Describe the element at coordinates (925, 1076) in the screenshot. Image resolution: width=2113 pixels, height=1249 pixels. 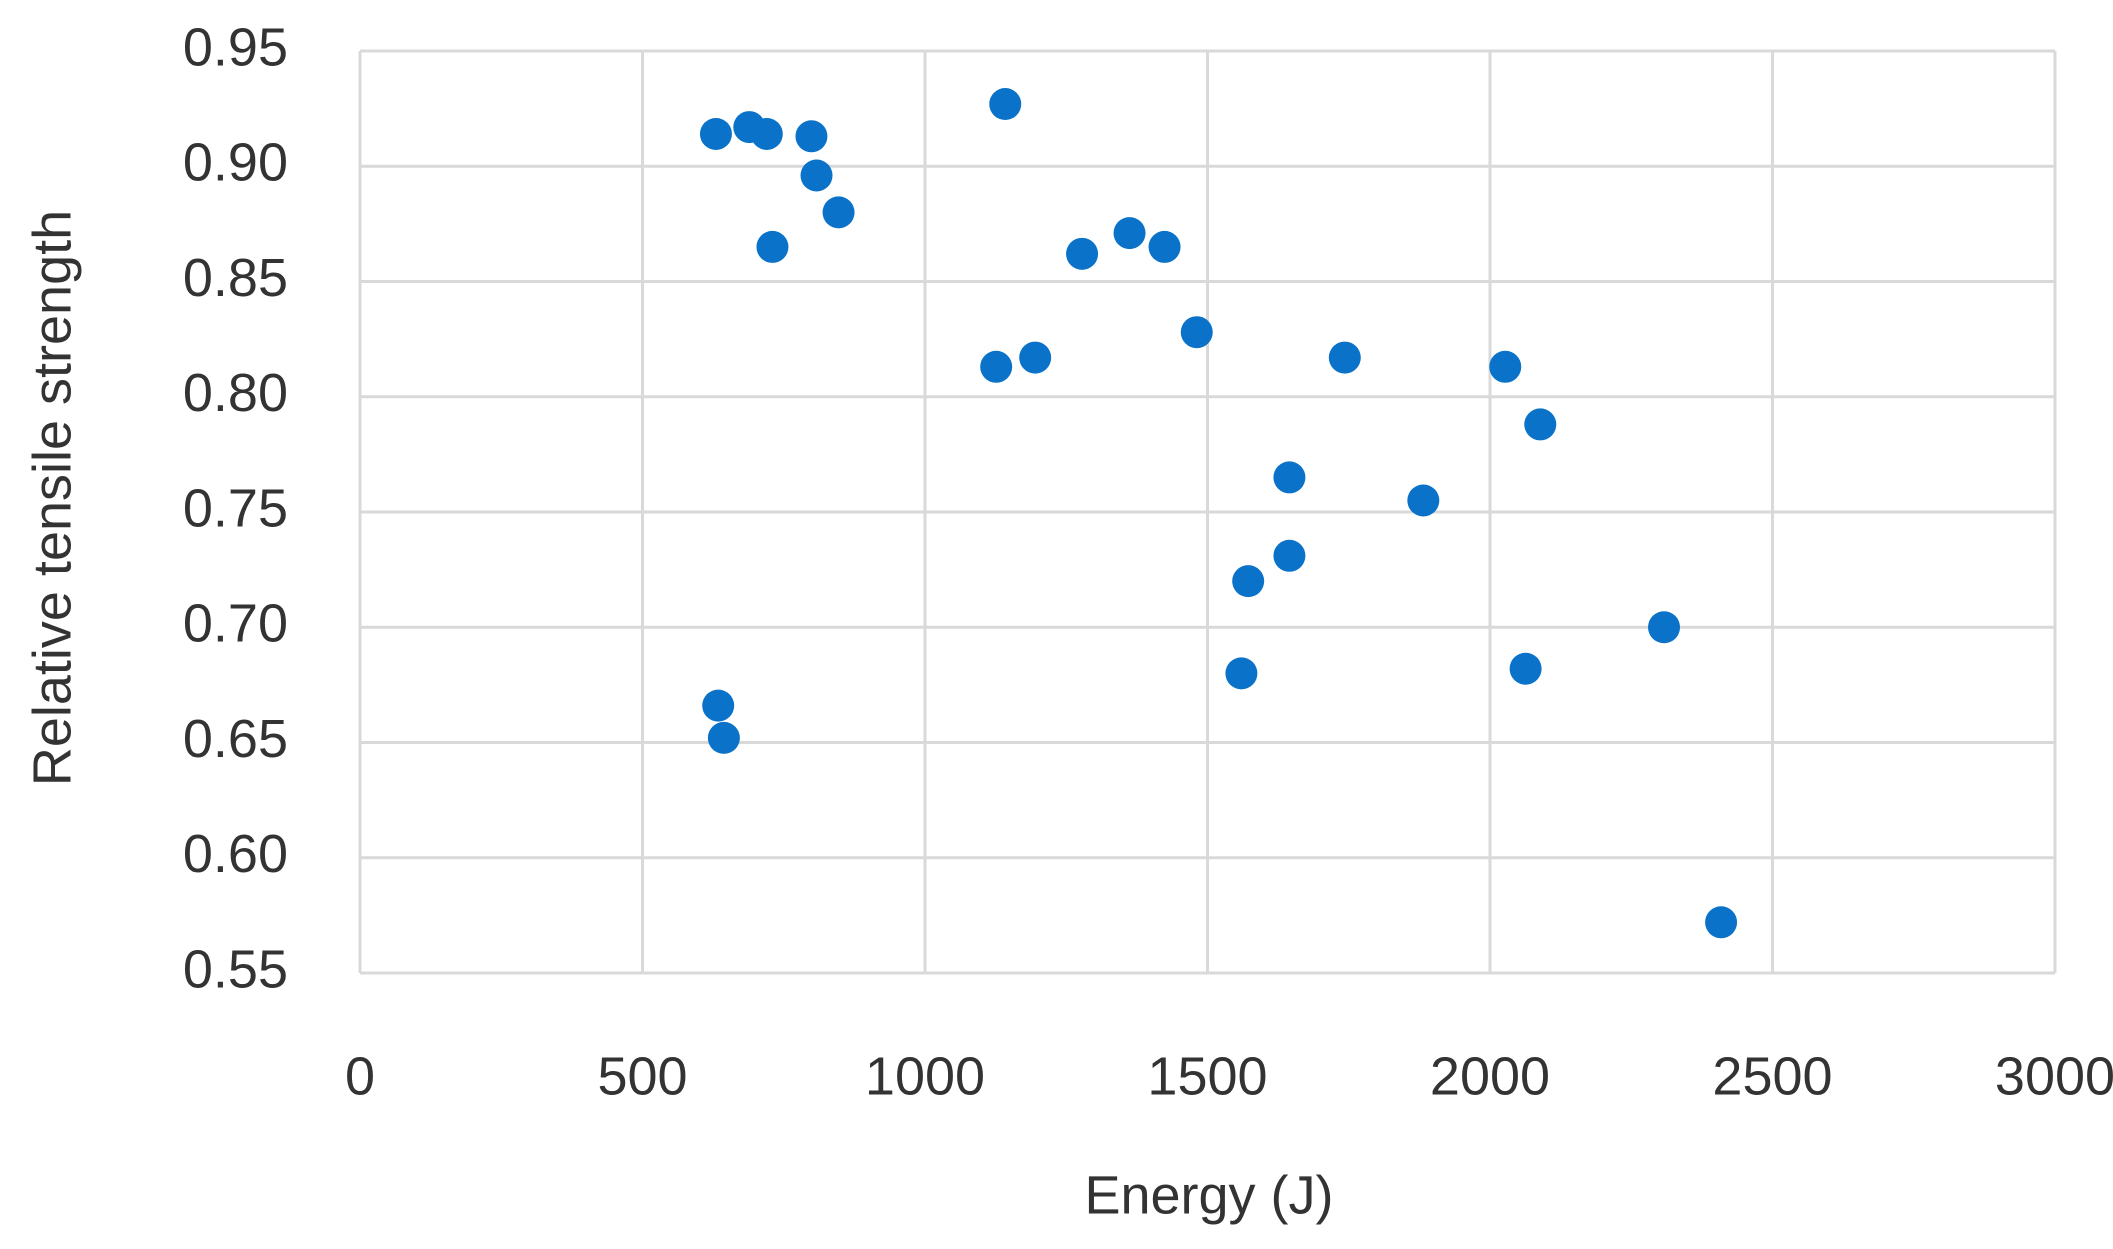
I see `x-tick-label: 1000` at that location.